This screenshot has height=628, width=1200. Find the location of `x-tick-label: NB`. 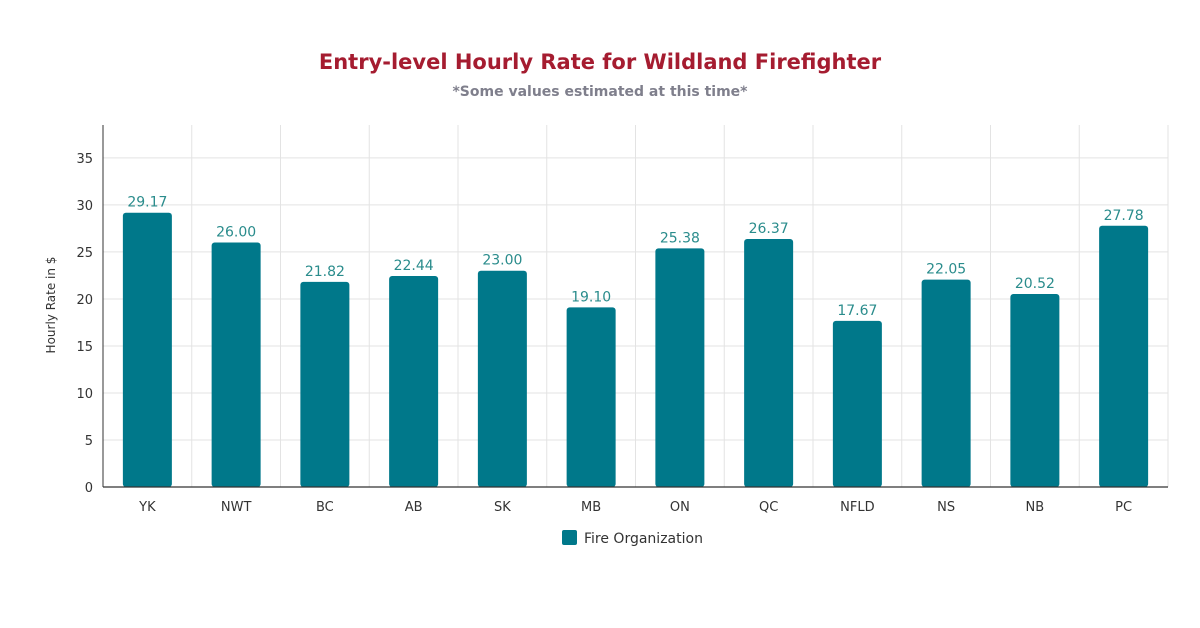

x-tick-label: NB is located at coordinates (1035, 507).